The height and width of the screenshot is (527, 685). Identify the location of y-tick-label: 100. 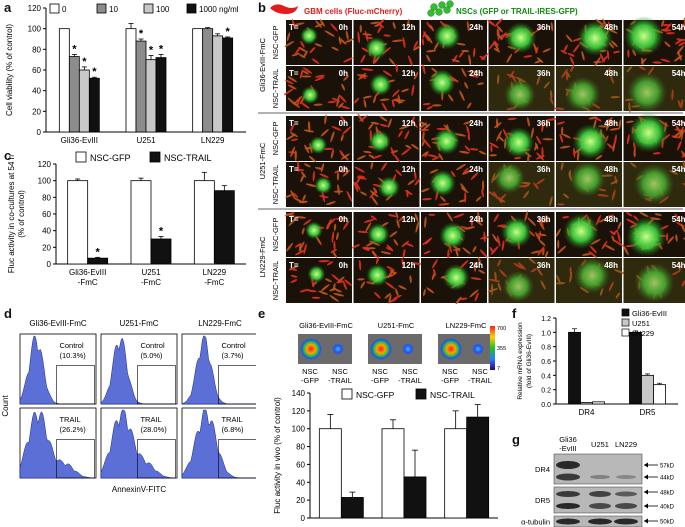
(299, 429).